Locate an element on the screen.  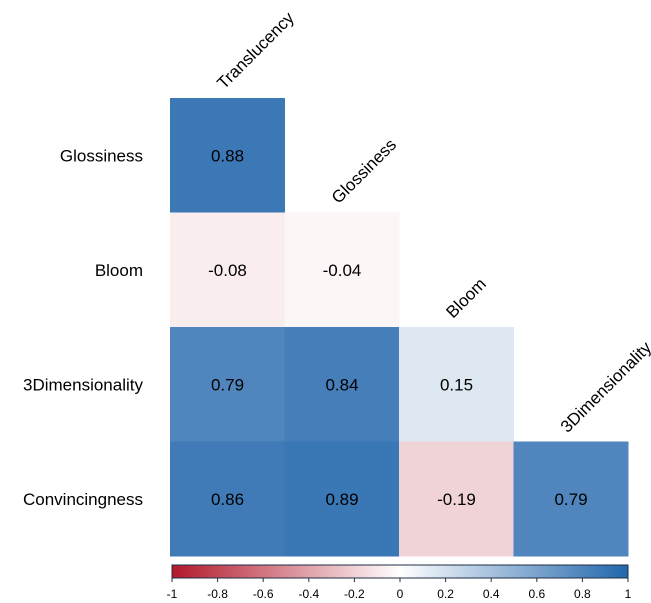
column-label-translucency: Translucency is located at coordinates (255, 50).